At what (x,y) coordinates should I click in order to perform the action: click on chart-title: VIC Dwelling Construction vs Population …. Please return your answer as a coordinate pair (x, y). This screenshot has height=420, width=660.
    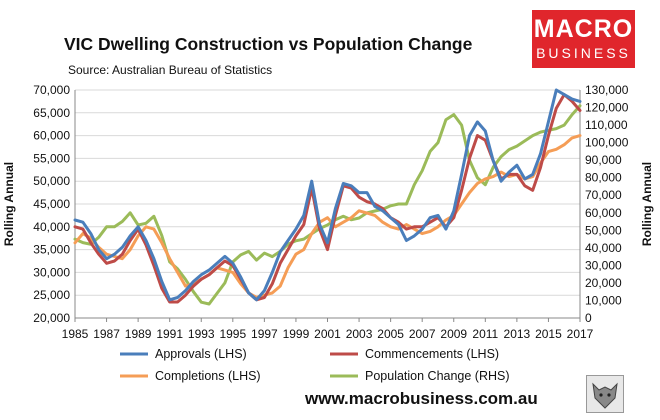
    Looking at the image, I should click on (268, 44).